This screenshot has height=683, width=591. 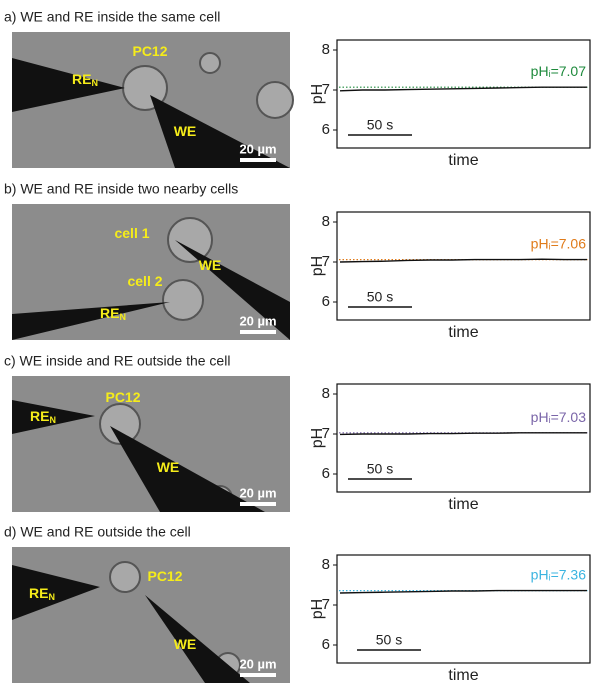 I want to click on annotation: pHi=7.36, so click(x=559, y=574).